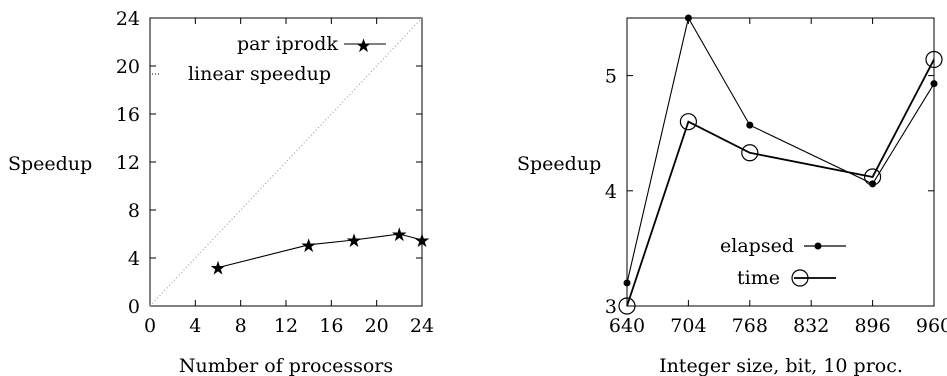  What do you see at coordinates (377, 326) in the screenshot?
I see `x-tick-label: 20` at bounding box center [377, 326].